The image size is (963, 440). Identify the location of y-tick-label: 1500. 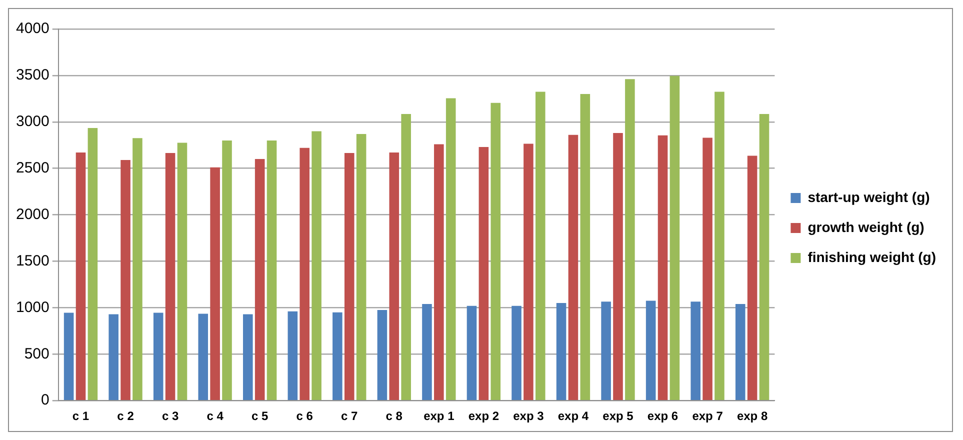
(33, 261).